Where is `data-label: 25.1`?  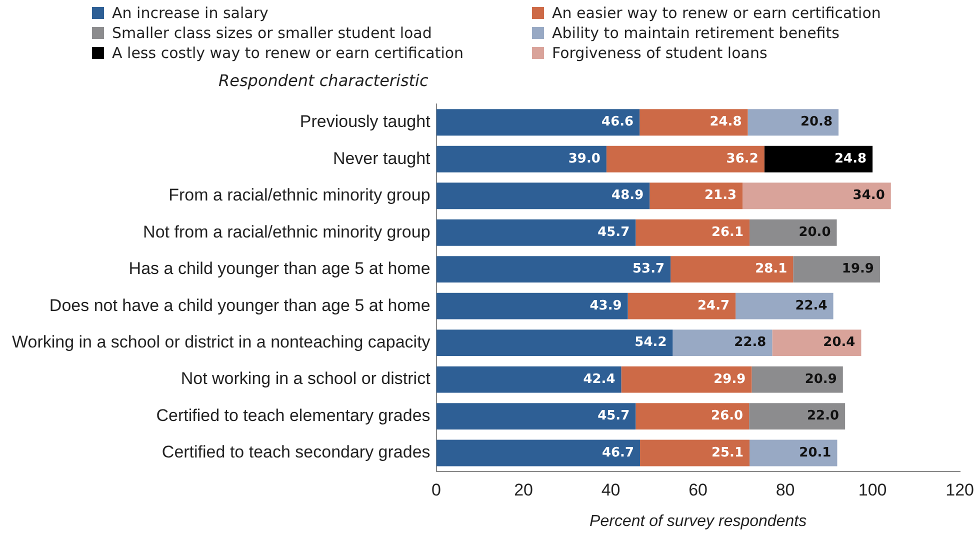
data-label: 25.1 is located at coordinates (727, 452).